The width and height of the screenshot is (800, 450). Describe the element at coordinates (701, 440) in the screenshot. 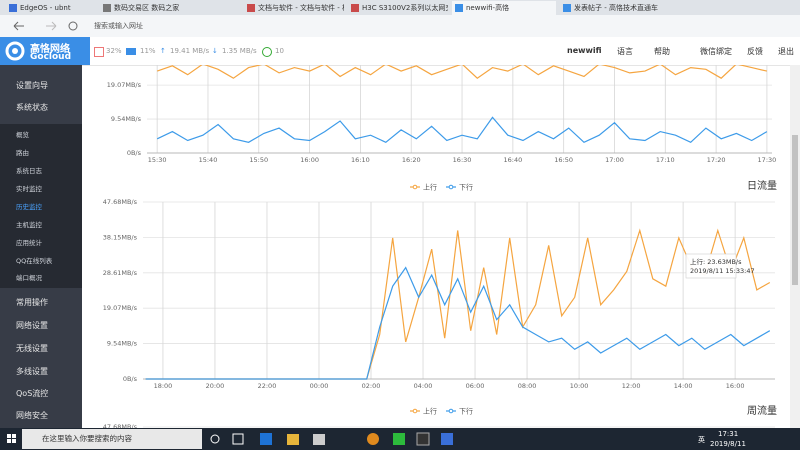

I see `ime-indicator: 英` at that location.